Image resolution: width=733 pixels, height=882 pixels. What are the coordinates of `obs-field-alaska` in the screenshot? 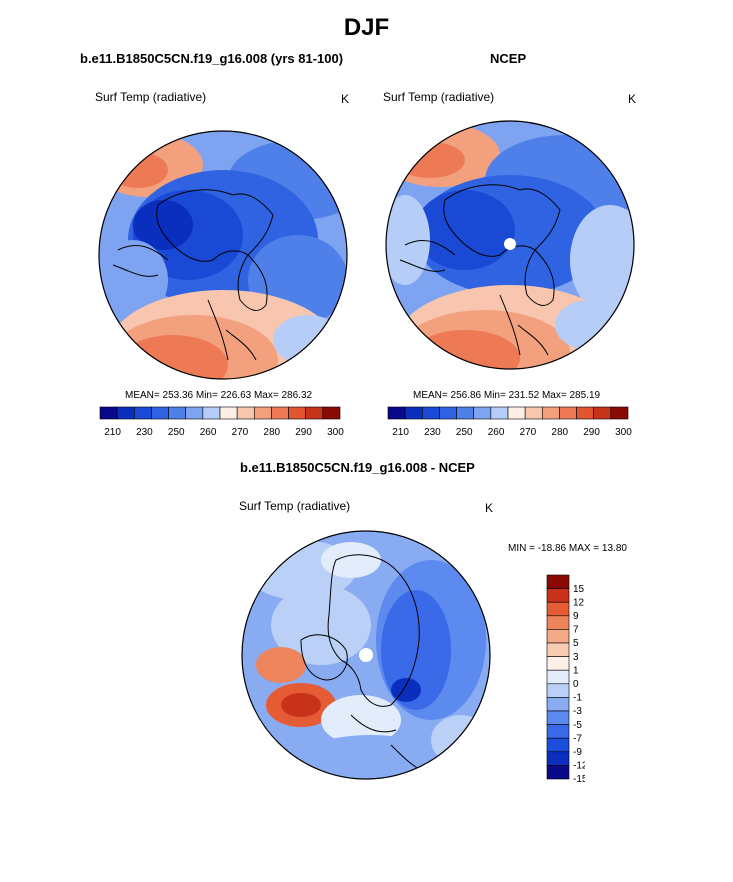 It's located at (408, 240).